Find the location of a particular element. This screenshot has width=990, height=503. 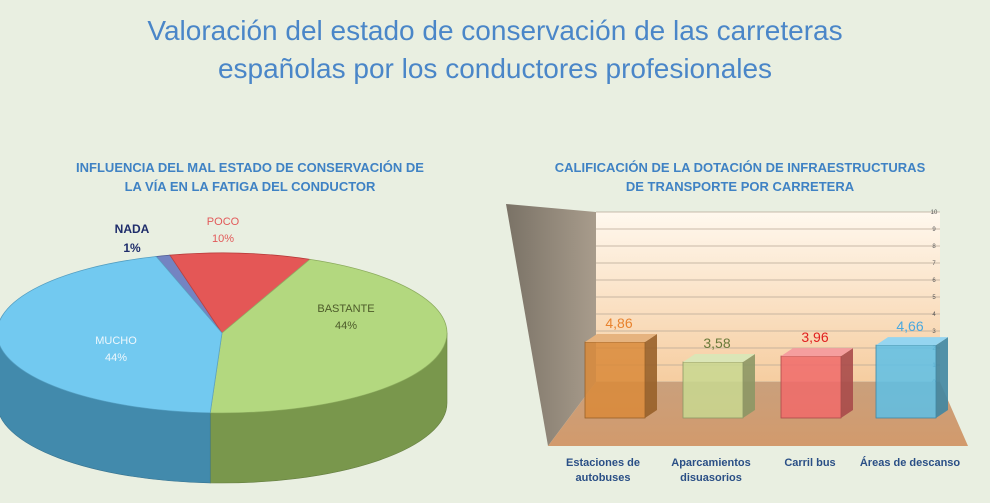

bar-1-category-label: Aparcamientos is located at coordinates (710, 463).